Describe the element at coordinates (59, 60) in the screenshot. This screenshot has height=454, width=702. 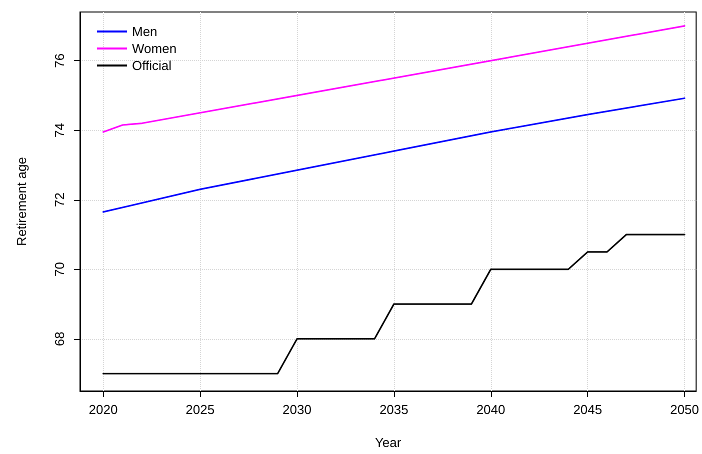
I see `y-tick-label: 76` at that location.